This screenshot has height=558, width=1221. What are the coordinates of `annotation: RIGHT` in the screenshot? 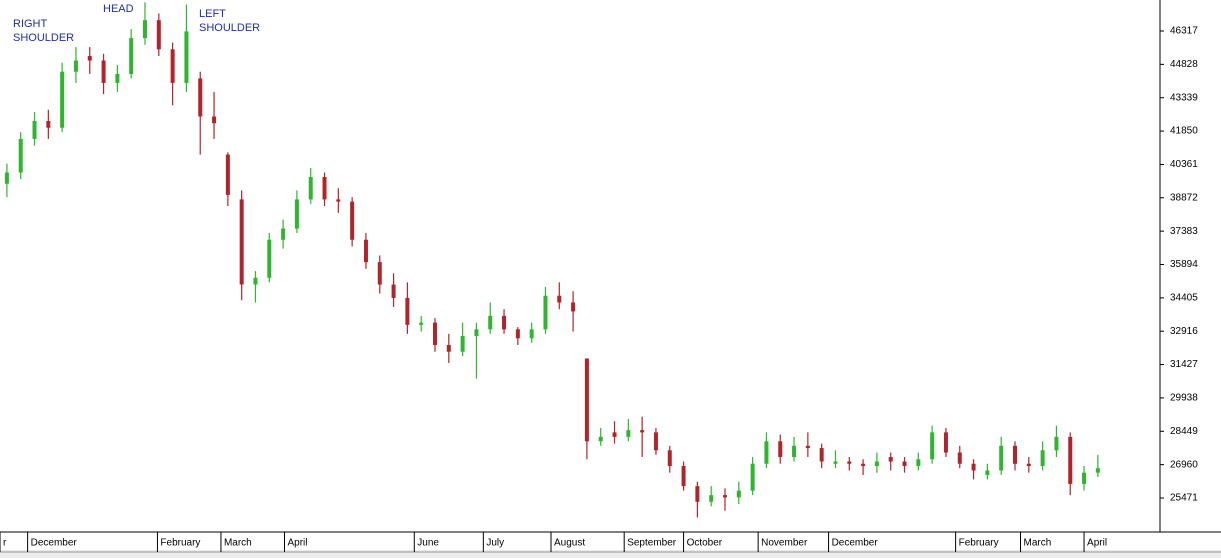 It's located at (30, 24).